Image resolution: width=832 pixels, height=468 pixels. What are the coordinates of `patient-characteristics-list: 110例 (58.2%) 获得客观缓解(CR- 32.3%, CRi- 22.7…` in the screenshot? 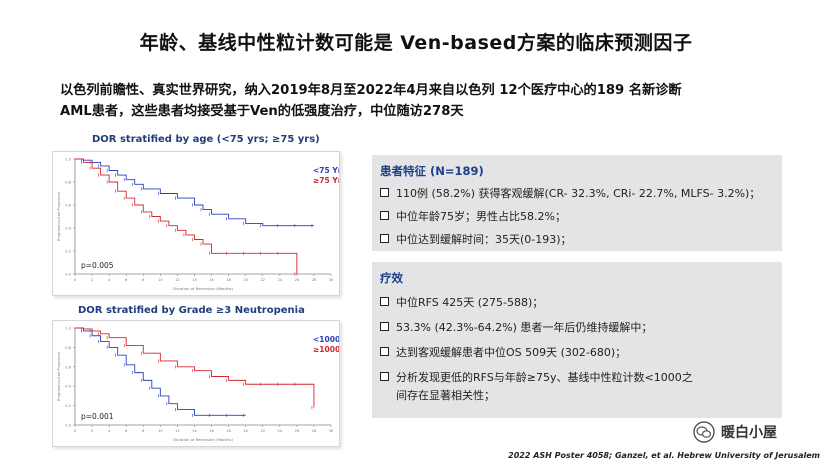 It's located at (576, 216).